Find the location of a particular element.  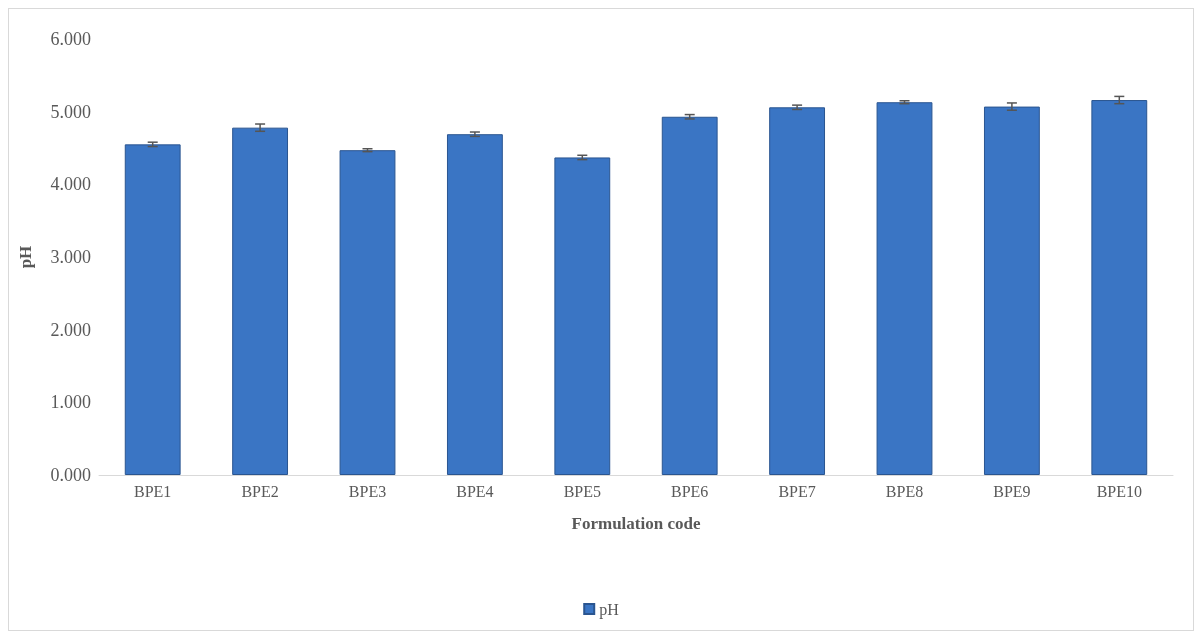

x-tick-label: BPE7 is located at coordinates (797, 491).